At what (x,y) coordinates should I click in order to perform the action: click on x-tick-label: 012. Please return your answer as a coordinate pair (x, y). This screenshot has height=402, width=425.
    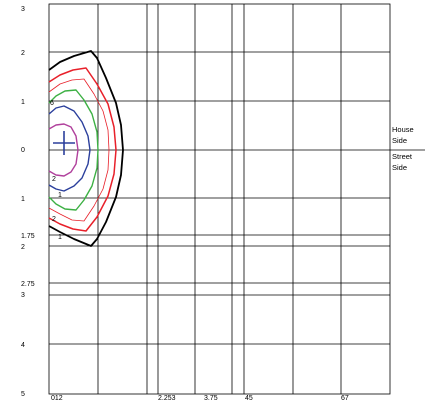
    Looking at the image, I should click on (57, 398).